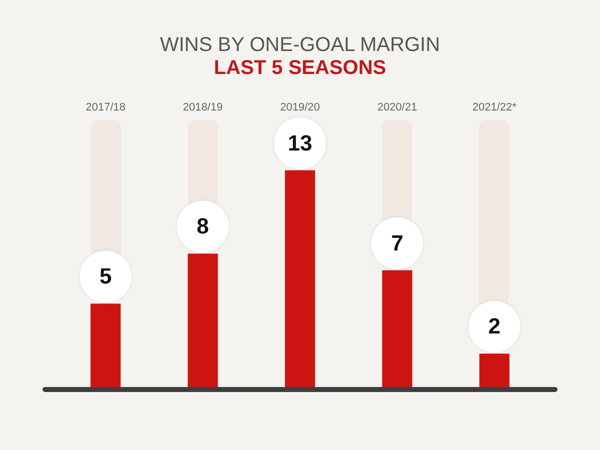 The image size is (600, 450). Describe the element at coordinates (300, 108) in the screenshot. I see `x-tick-label: 2019/20` at that location.